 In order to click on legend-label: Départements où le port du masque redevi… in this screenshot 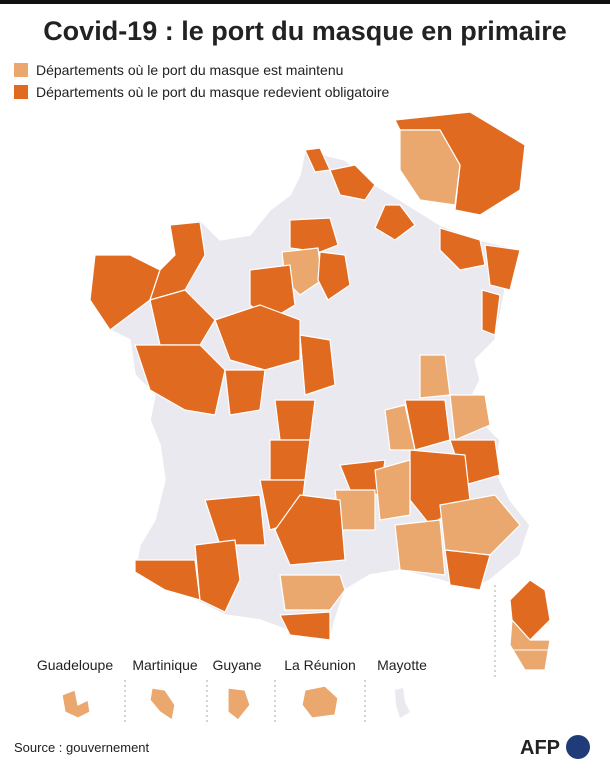, I will do `click(213, 92)`.